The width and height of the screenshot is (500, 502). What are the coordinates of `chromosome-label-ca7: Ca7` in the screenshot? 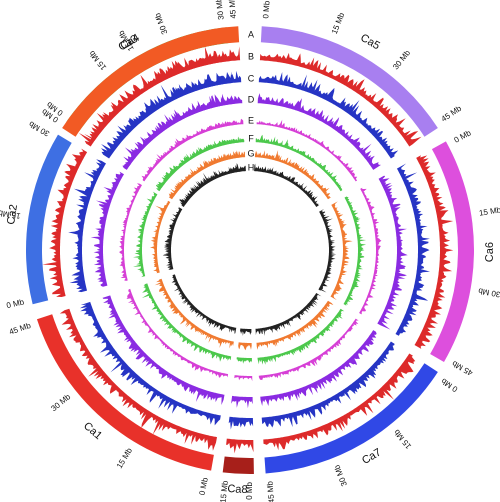 It's located at (371, 456).